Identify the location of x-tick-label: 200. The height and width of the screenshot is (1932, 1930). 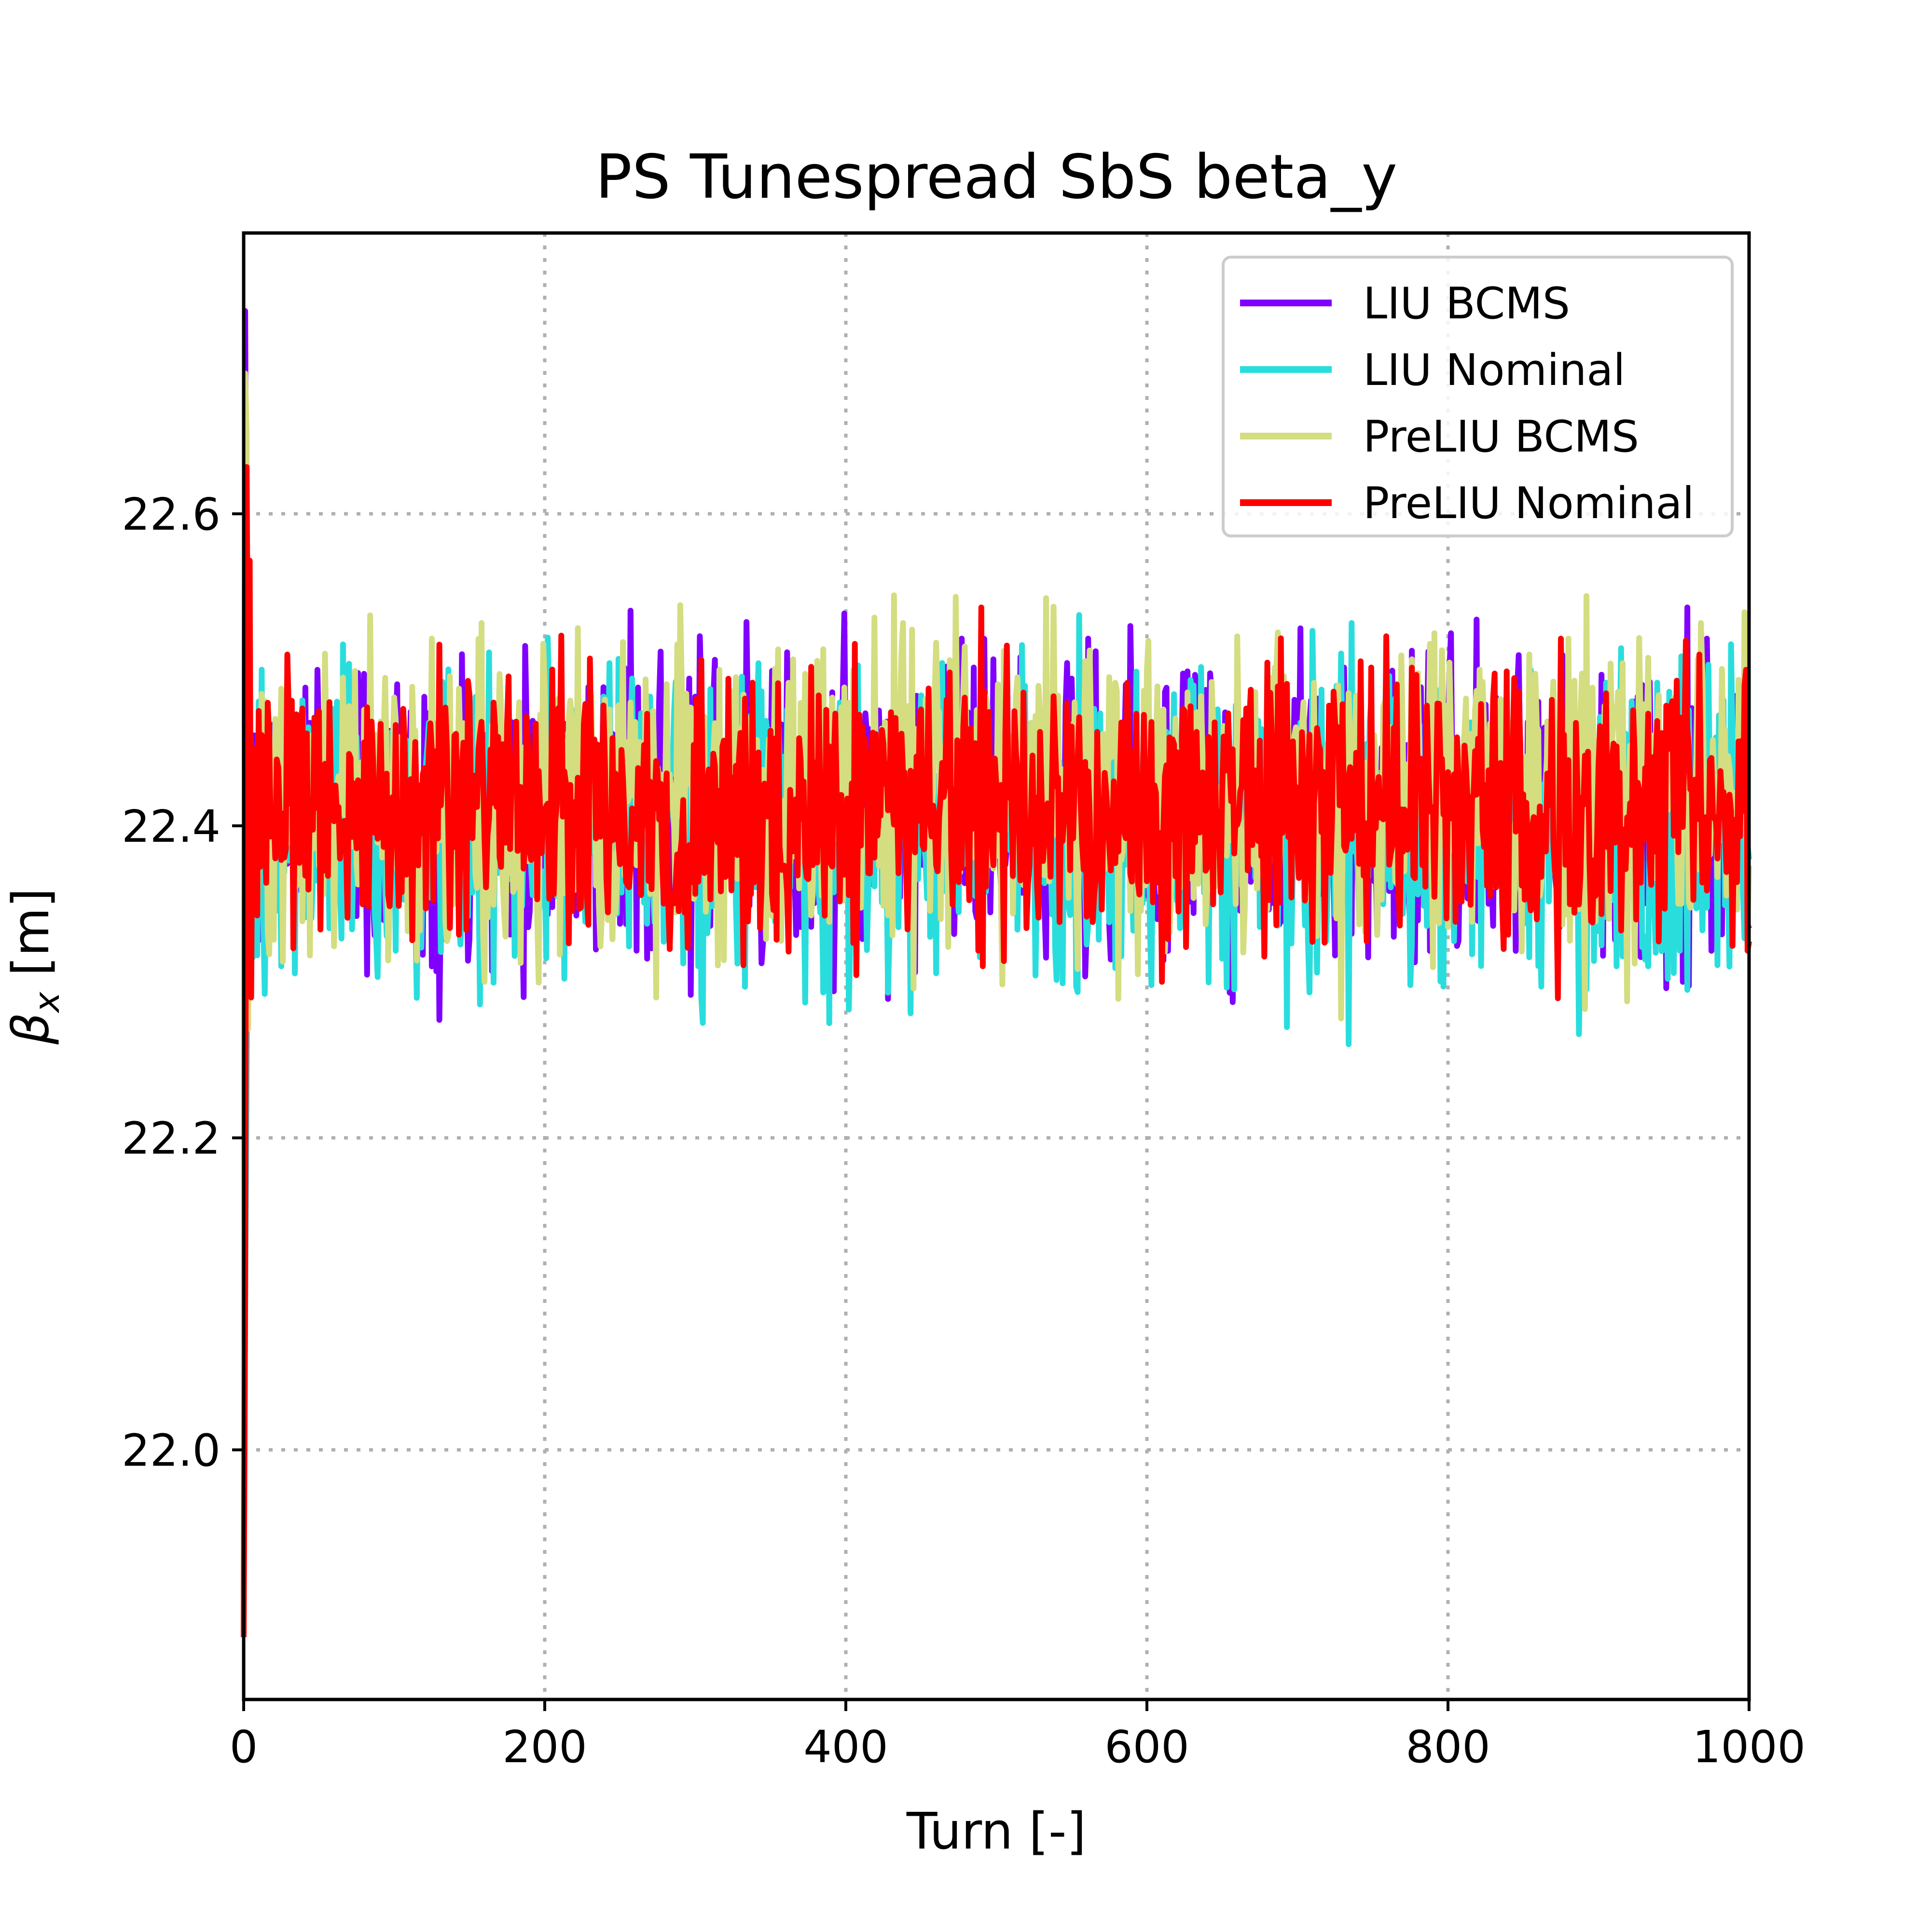
(544, 1747).